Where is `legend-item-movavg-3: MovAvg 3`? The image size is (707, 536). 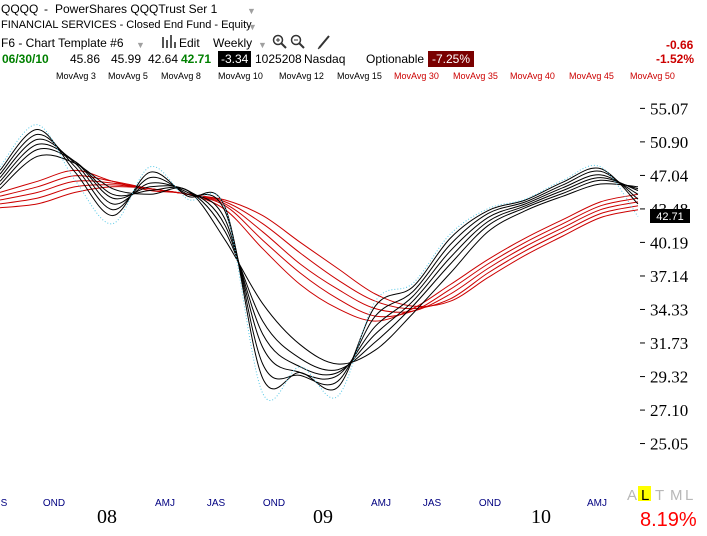
legend-item-movavg-3: MovAvg 3 is located at coordinates (76, 76).